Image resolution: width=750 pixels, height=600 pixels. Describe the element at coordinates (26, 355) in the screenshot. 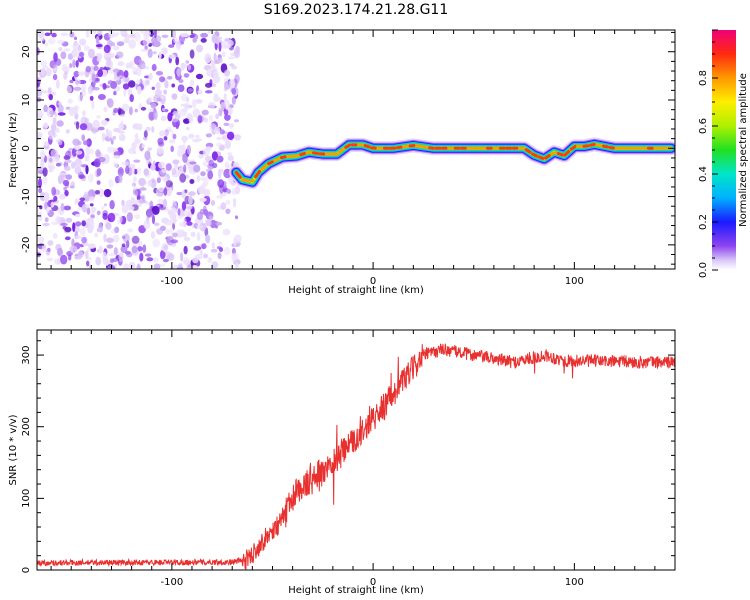

I see `y-tick-label: 300` at that location.